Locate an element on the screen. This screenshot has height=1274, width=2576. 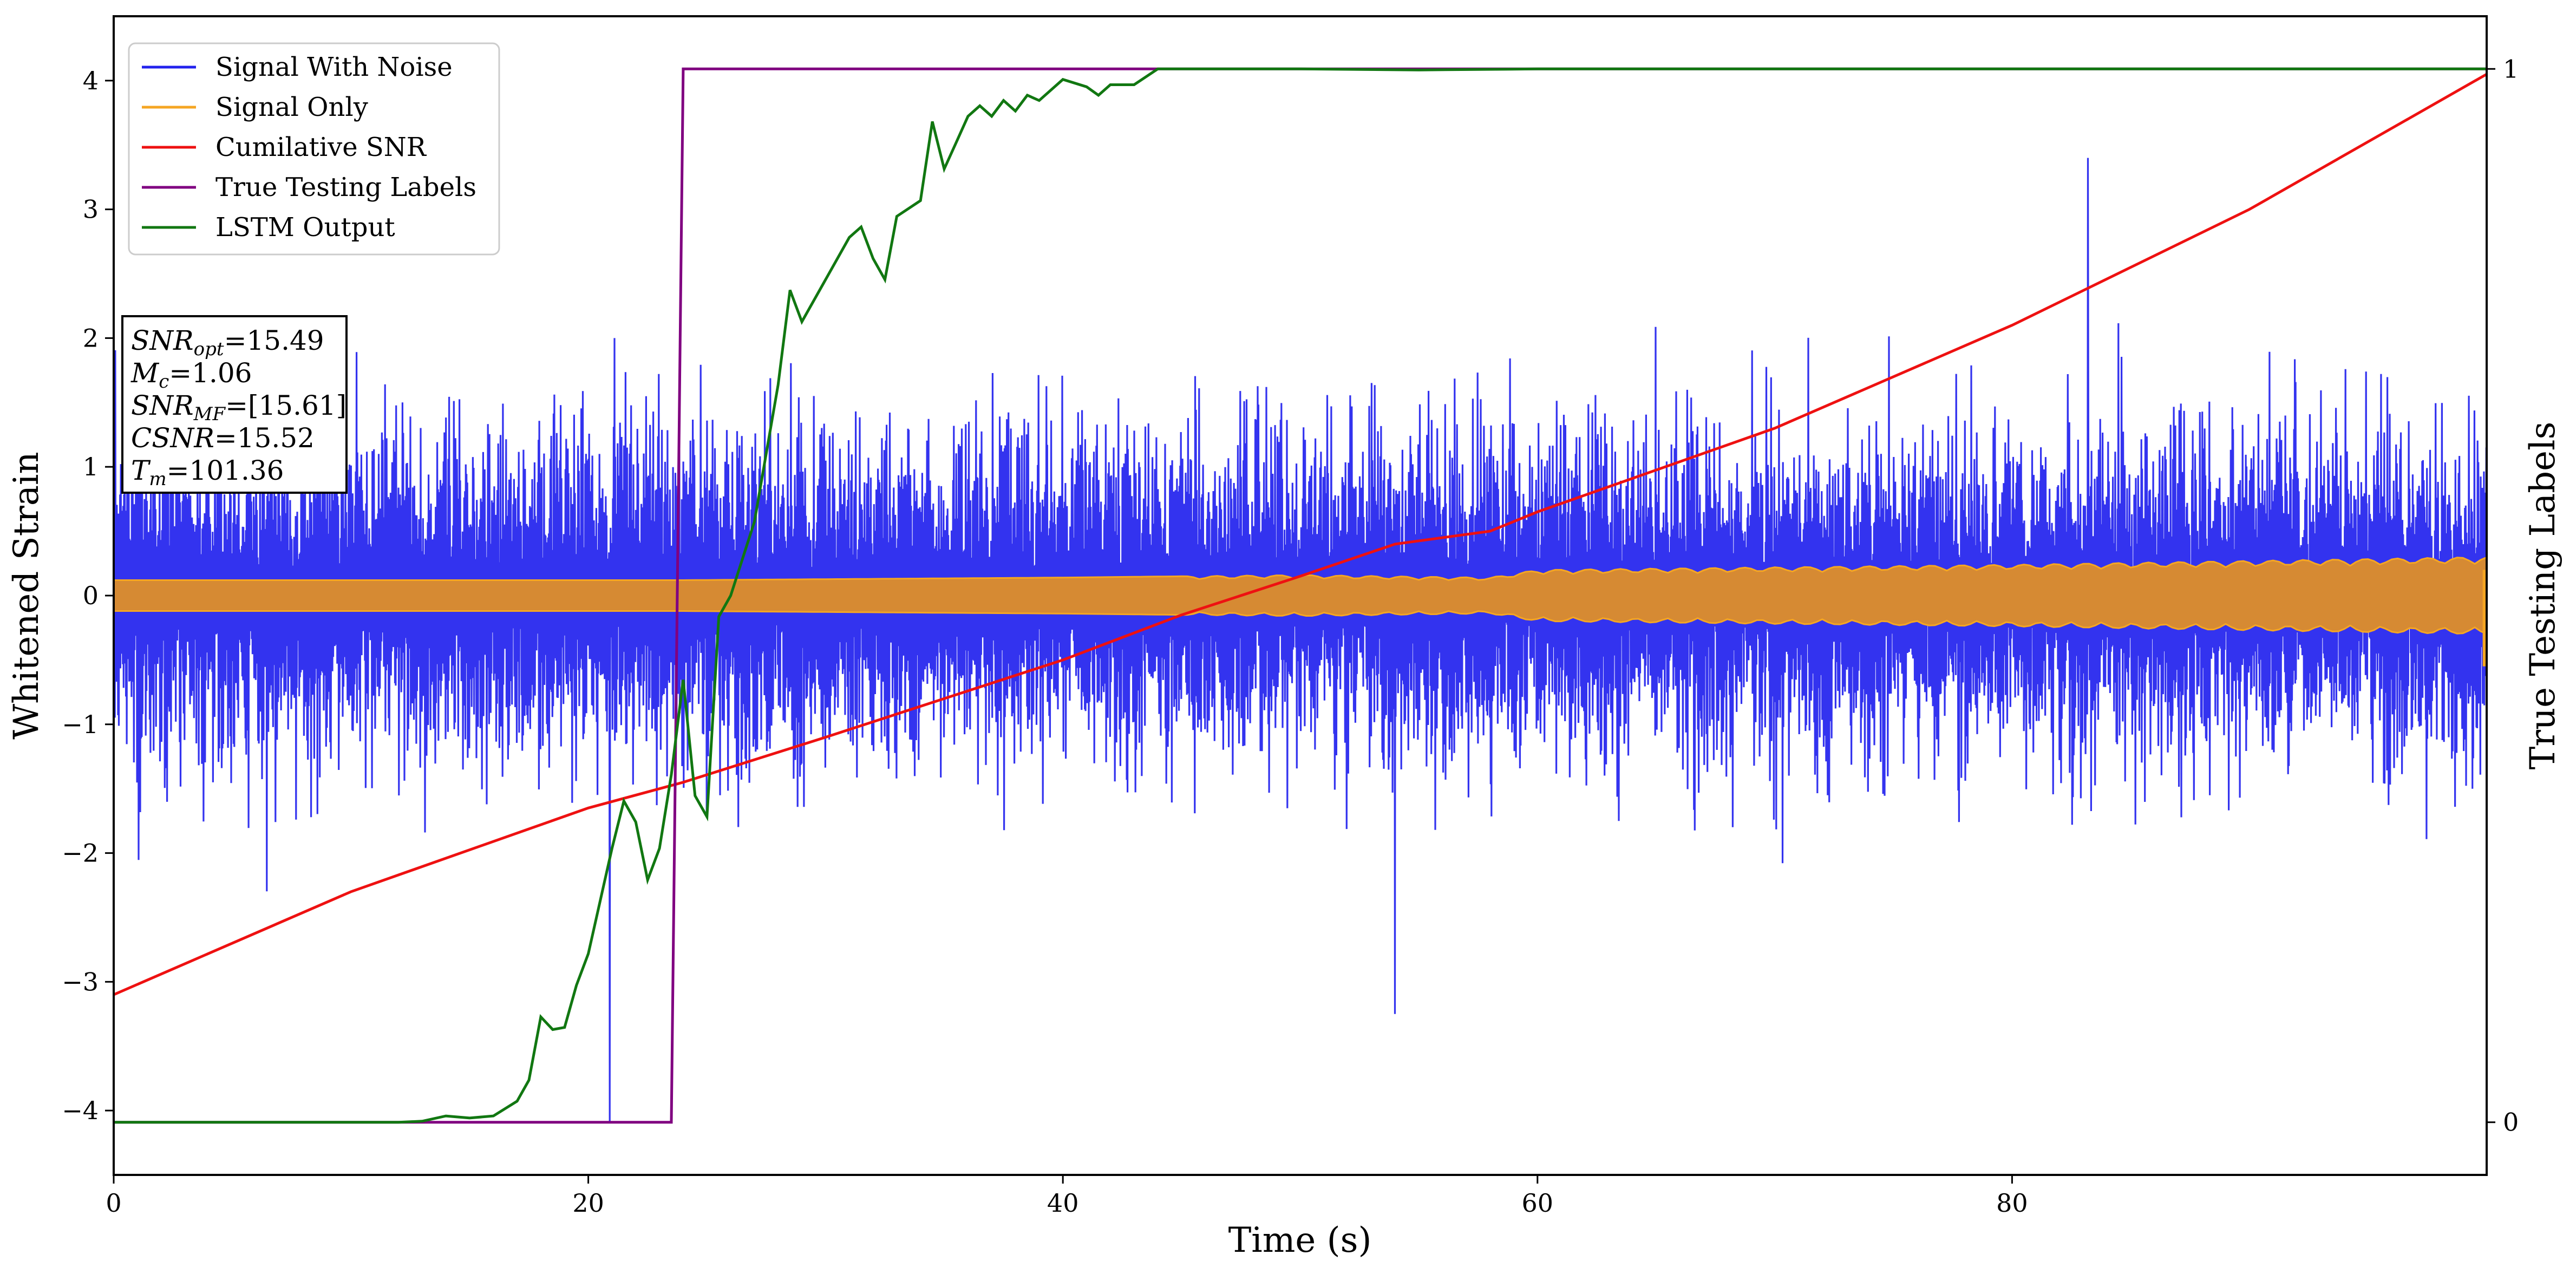
legend-label: Cumilative SNR is located at coordinates (321, 147).